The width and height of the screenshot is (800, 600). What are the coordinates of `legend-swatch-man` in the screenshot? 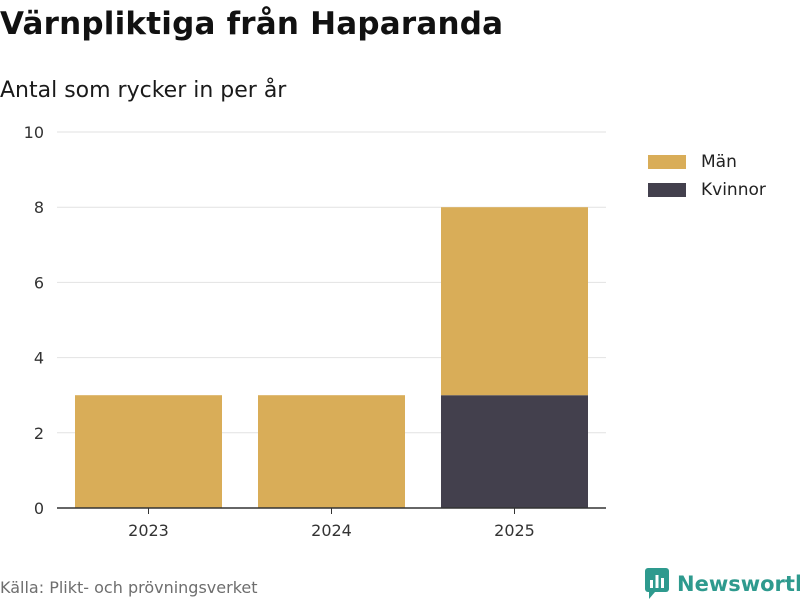 It's located at (667, 162).